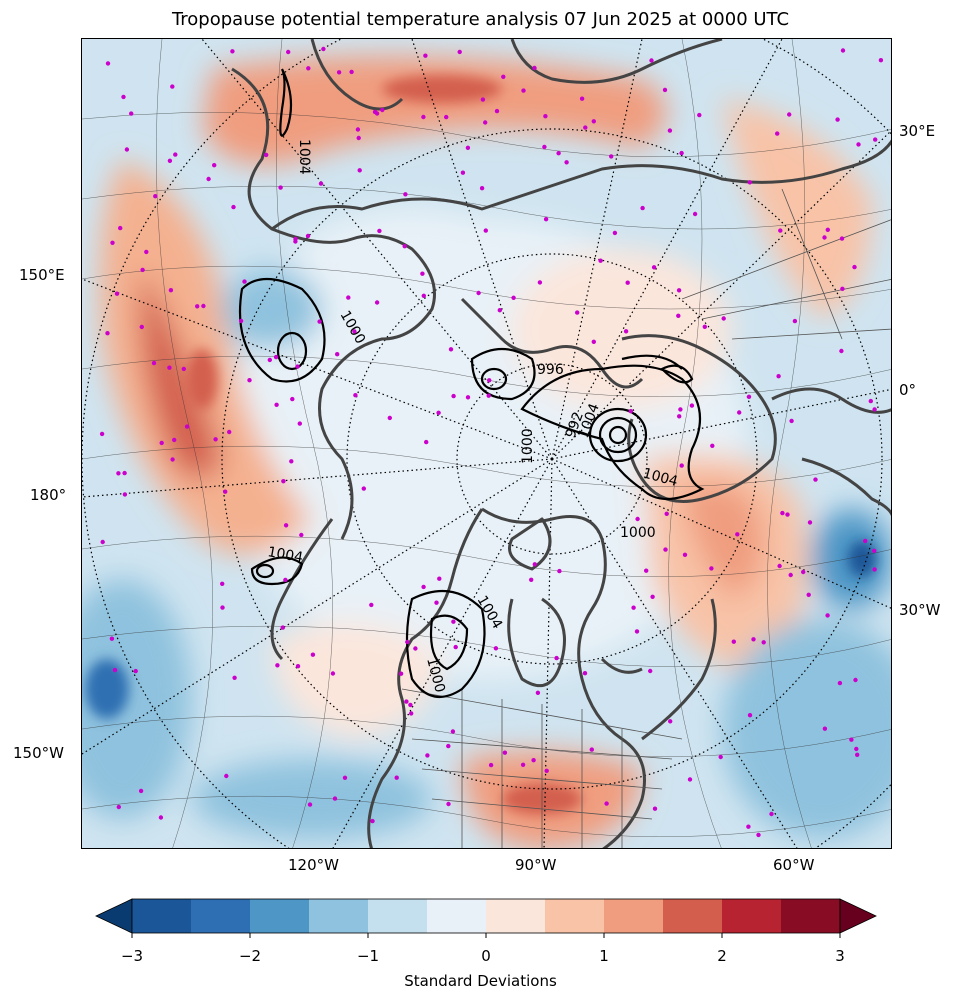 The width and height of the screenshot is (961, 1003). What do you see at coordinates (132, 956) in the screenshot?
I see `colorbar-tick-label: −3` at bounding box center [132, 956].